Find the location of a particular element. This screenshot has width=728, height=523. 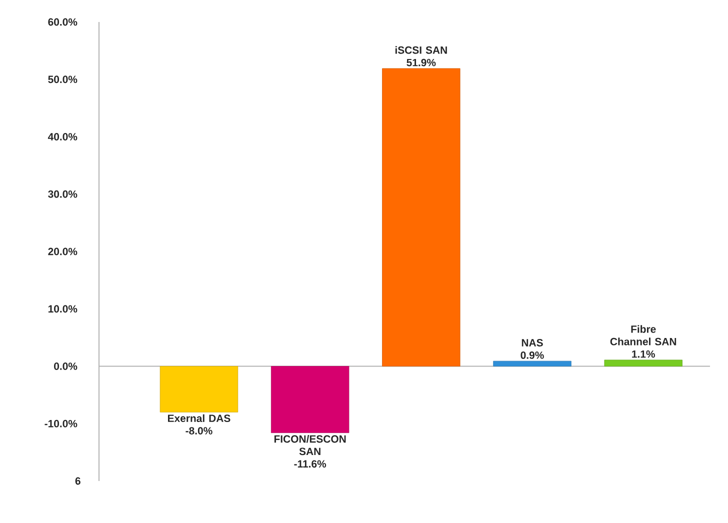

x-tick-label: Exernal DAS is located at coordinates (199, 418).